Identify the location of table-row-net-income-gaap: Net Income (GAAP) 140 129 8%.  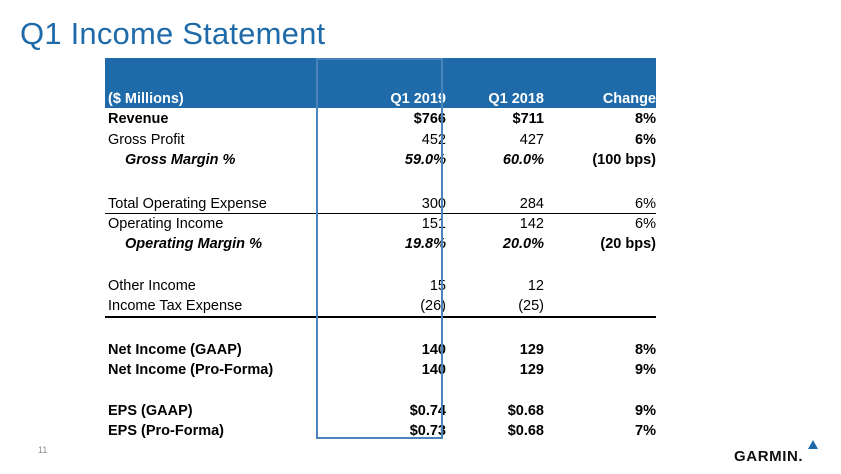
(380, 350).